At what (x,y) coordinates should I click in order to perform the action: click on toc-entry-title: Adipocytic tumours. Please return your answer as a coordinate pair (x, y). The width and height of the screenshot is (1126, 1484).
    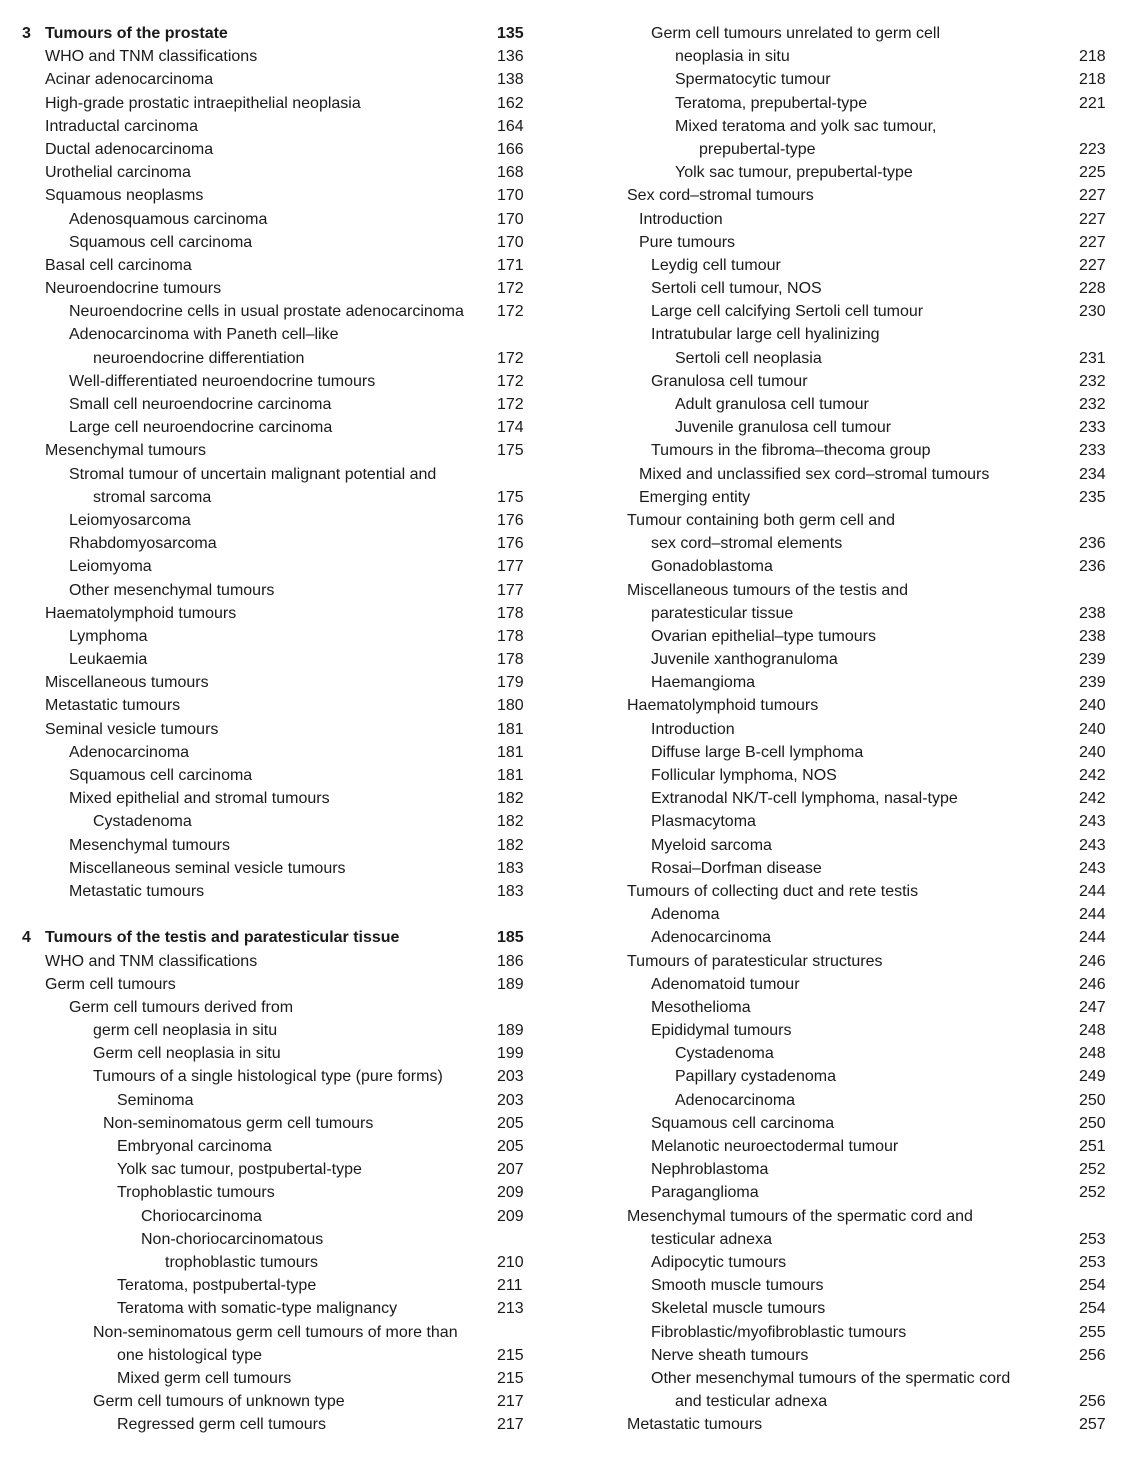
    Looking at the image, I should click on (719, 1262).